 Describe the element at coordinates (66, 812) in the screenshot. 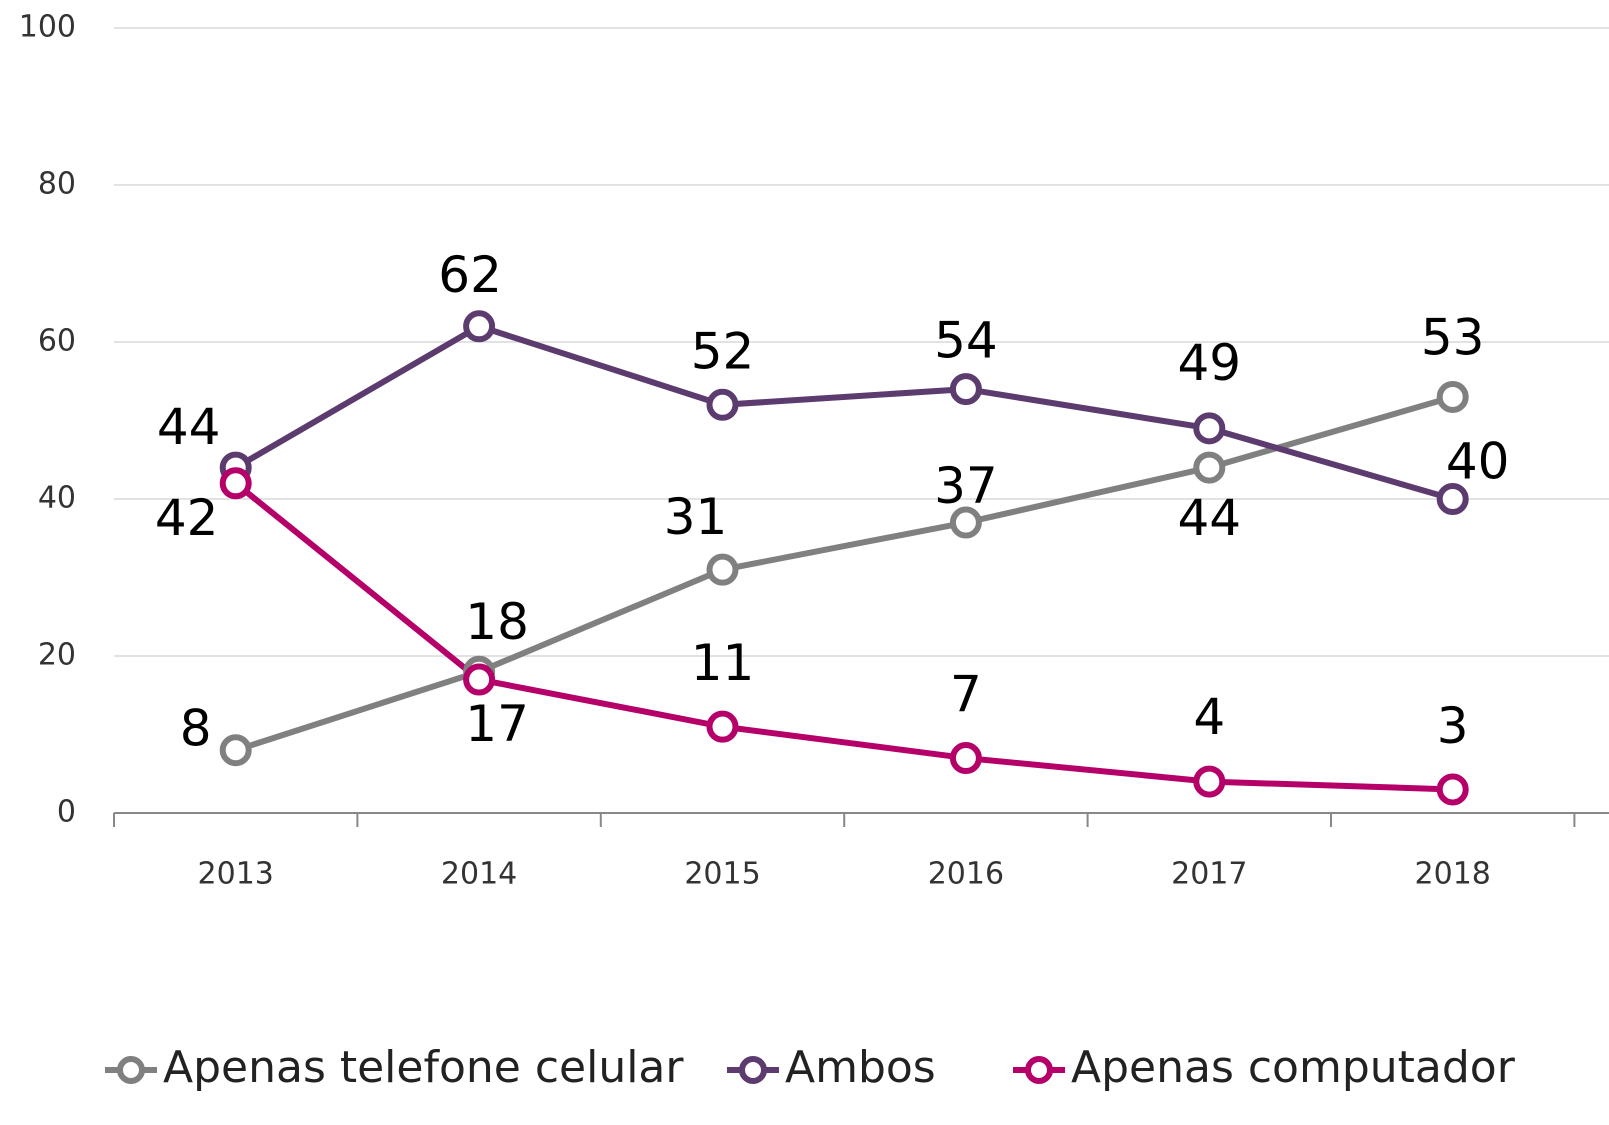

I see `y-tick-label: 0` at that location.